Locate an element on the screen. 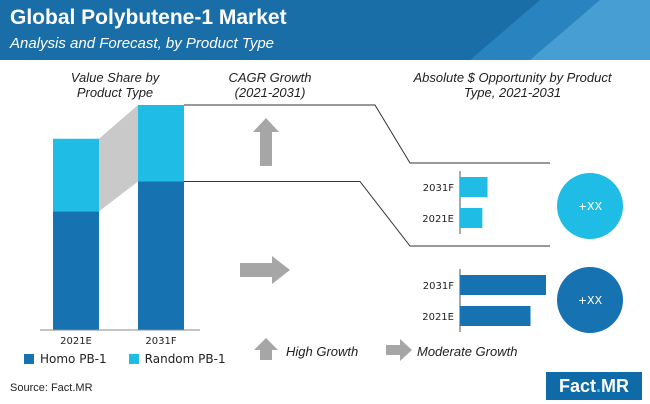  badge-circle-random is located at coordinates (590, 206).